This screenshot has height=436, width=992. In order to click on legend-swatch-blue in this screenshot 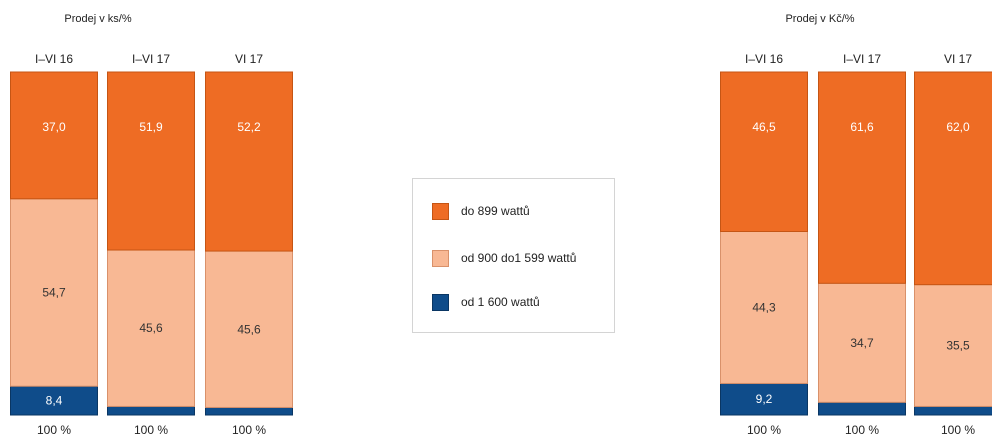, I will do `click(440, 302)`.